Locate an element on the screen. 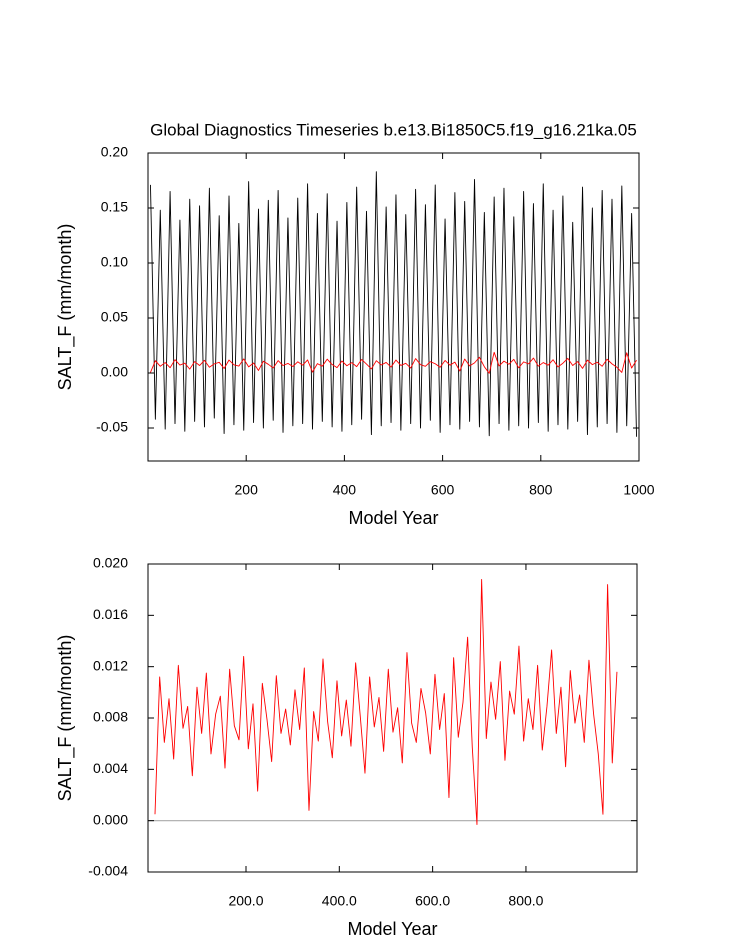 This screenshot has height=945, width=733. y-tick-label: 0.10 is located at coordinates (114, 262).